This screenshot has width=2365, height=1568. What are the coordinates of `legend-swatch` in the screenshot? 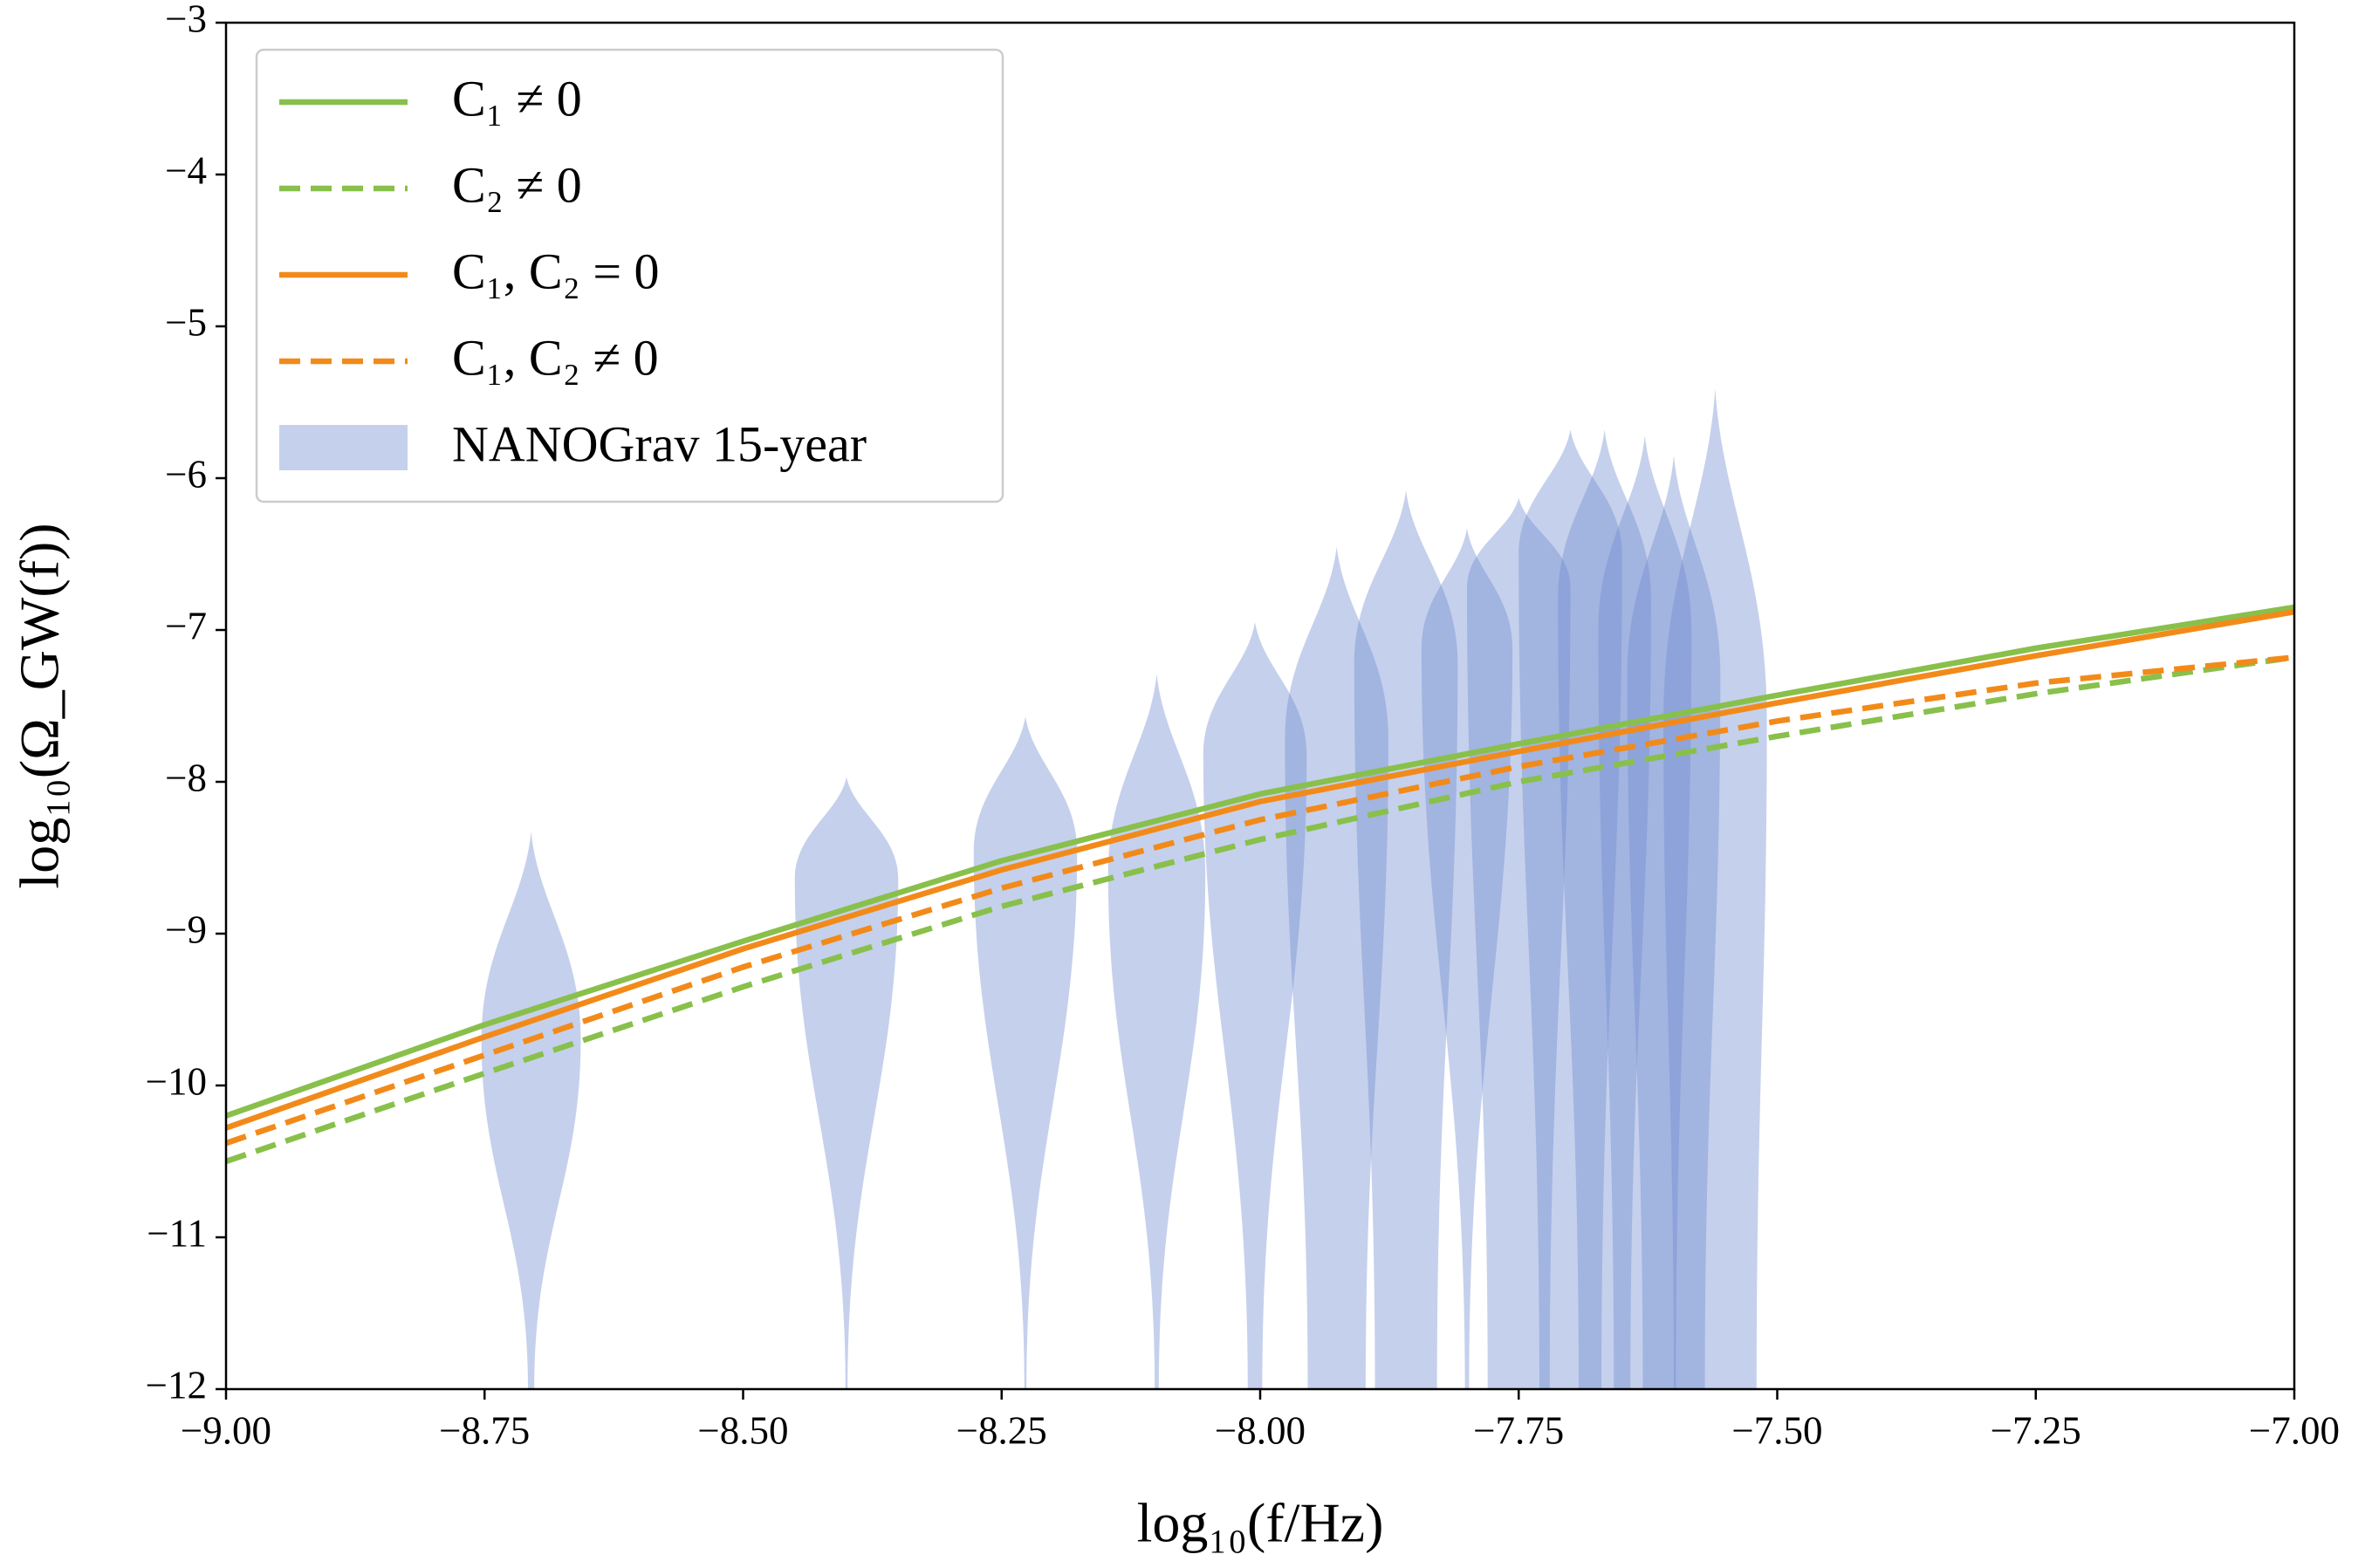 It's located at (343, 448).